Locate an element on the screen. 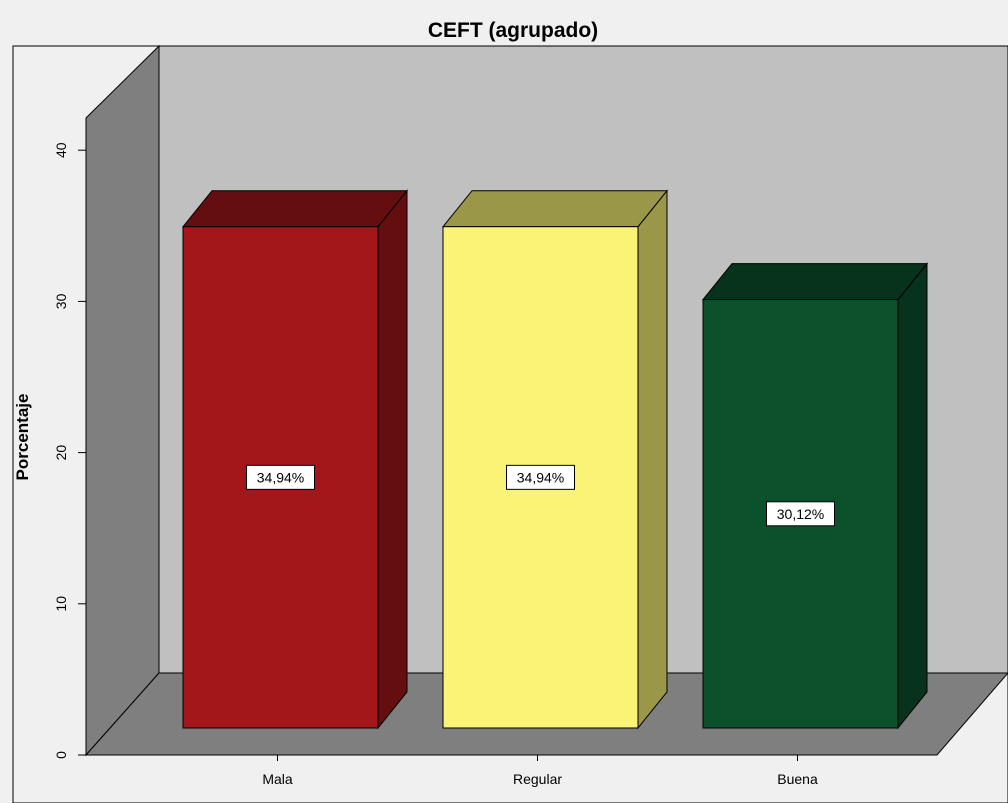 This screenshot has width=1008, height=803. x-category-label: Regular is located at coordinates (537, 779).